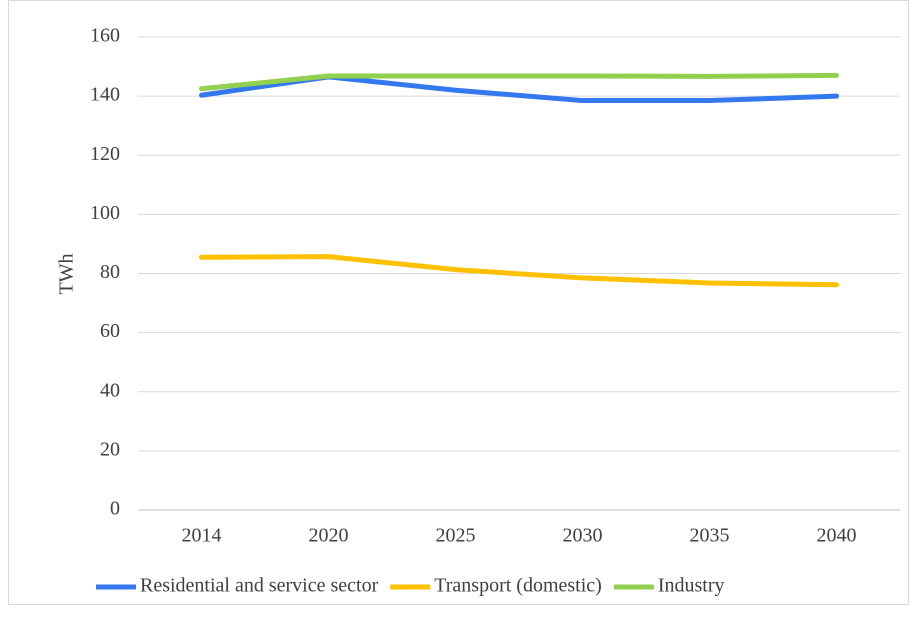 The height and width of the screenshot is (619, 920). I want to click on y-tick-label: 40, so click(110, 390).